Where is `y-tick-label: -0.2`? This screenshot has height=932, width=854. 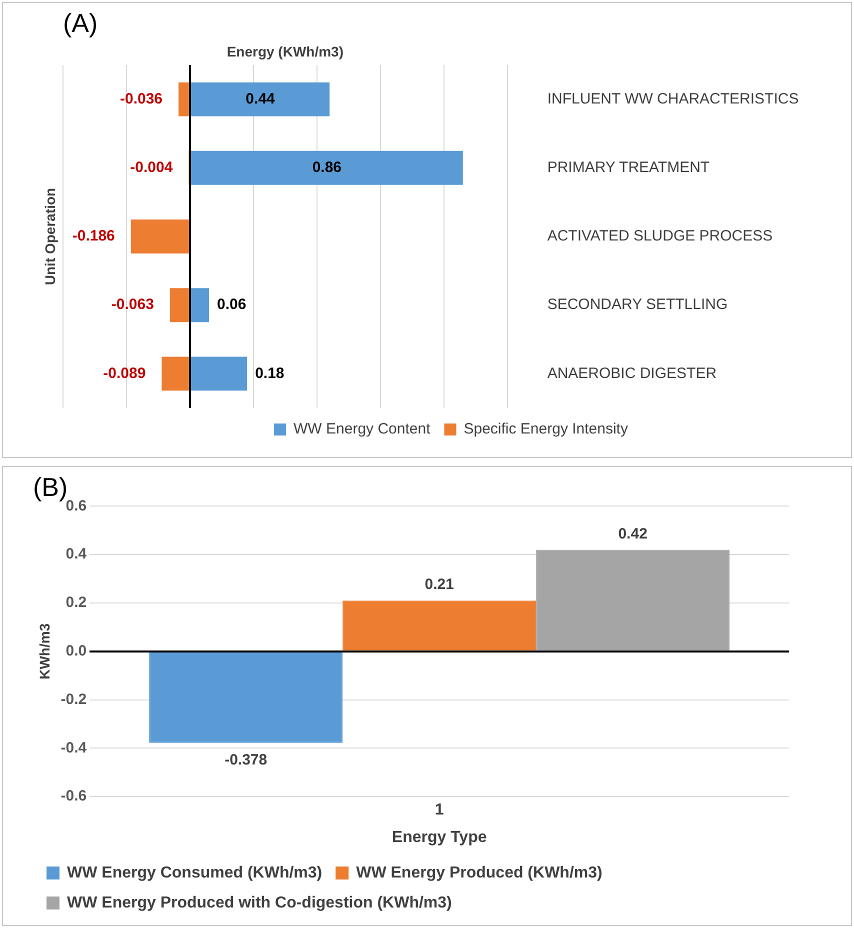 y-tick-label: -0.2 is located at coordinates (73, 699).